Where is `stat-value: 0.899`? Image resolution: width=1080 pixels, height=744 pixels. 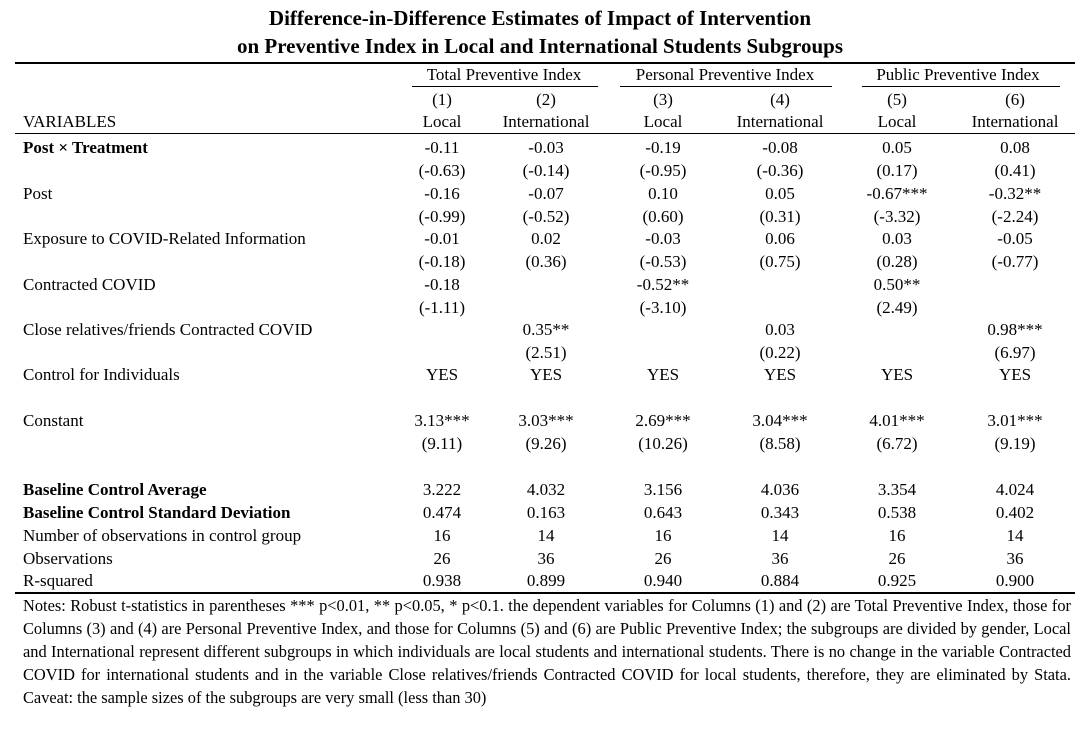 stat-value: 0.899 is located at coordinates (546, 580).